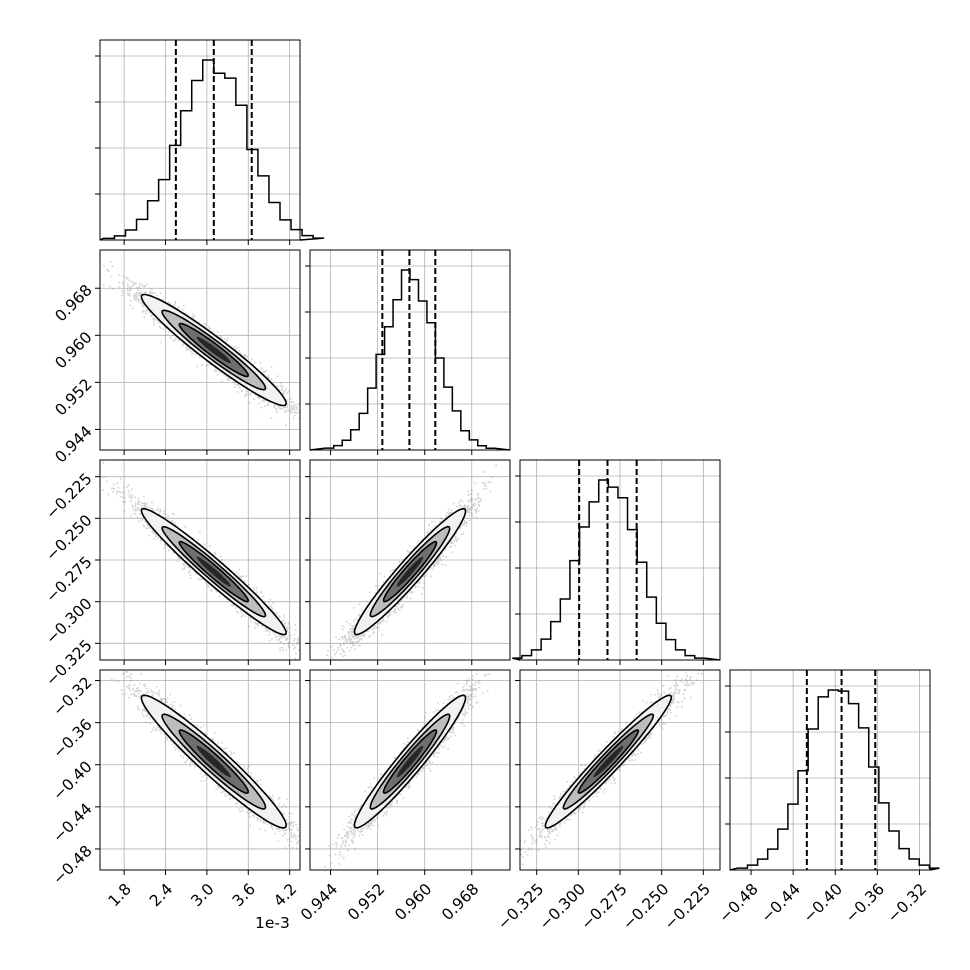 The image size is (970, 970). Describe the element at coordinates (74, 444) in the screenshot. I see `y-tick-label-1-0: 0.944` at that location.